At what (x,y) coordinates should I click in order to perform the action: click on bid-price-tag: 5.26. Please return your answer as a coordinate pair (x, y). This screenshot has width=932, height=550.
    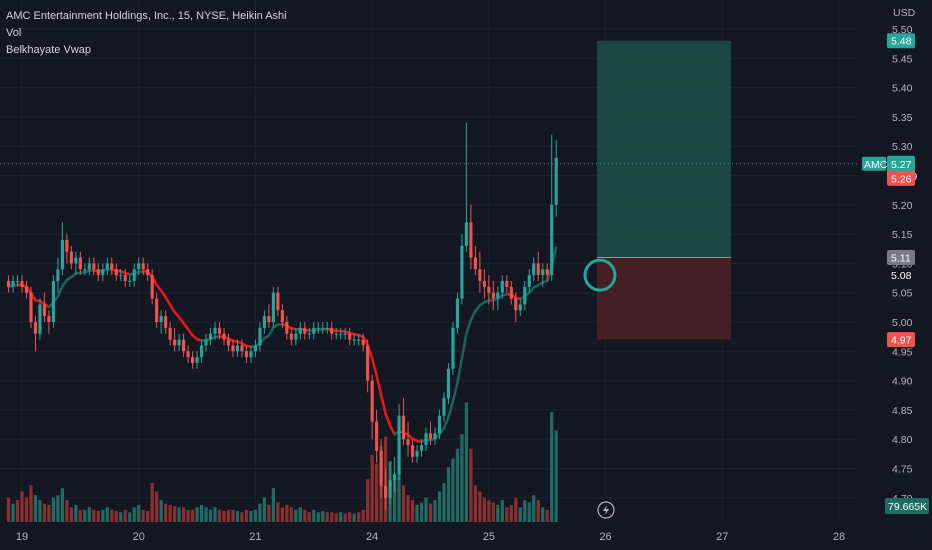
    Looking at the image, I should click on (901, 179).